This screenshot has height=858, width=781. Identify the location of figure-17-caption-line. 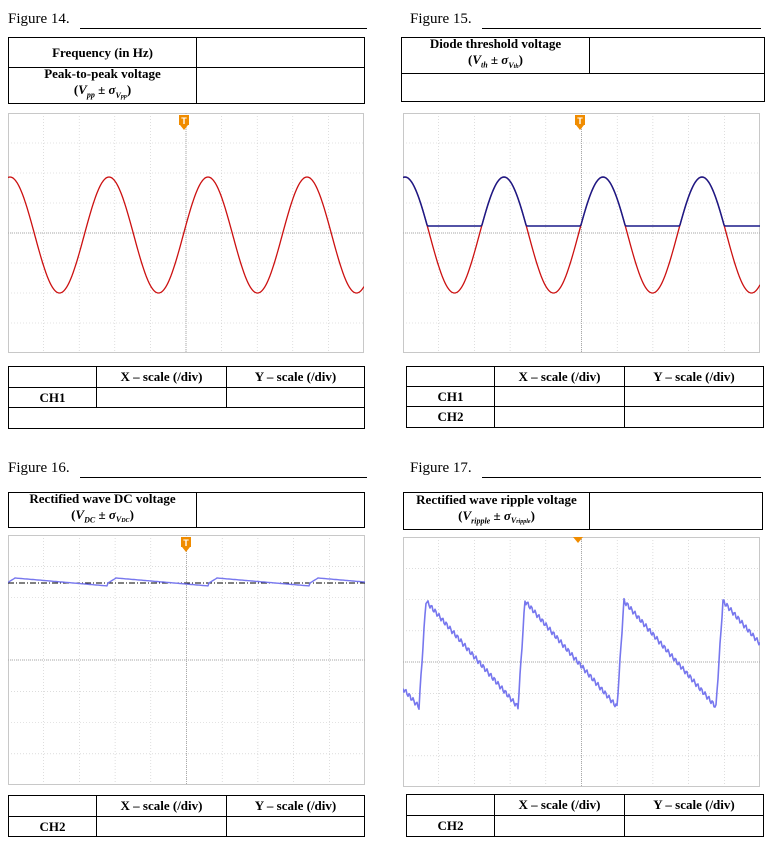
(621, 477).